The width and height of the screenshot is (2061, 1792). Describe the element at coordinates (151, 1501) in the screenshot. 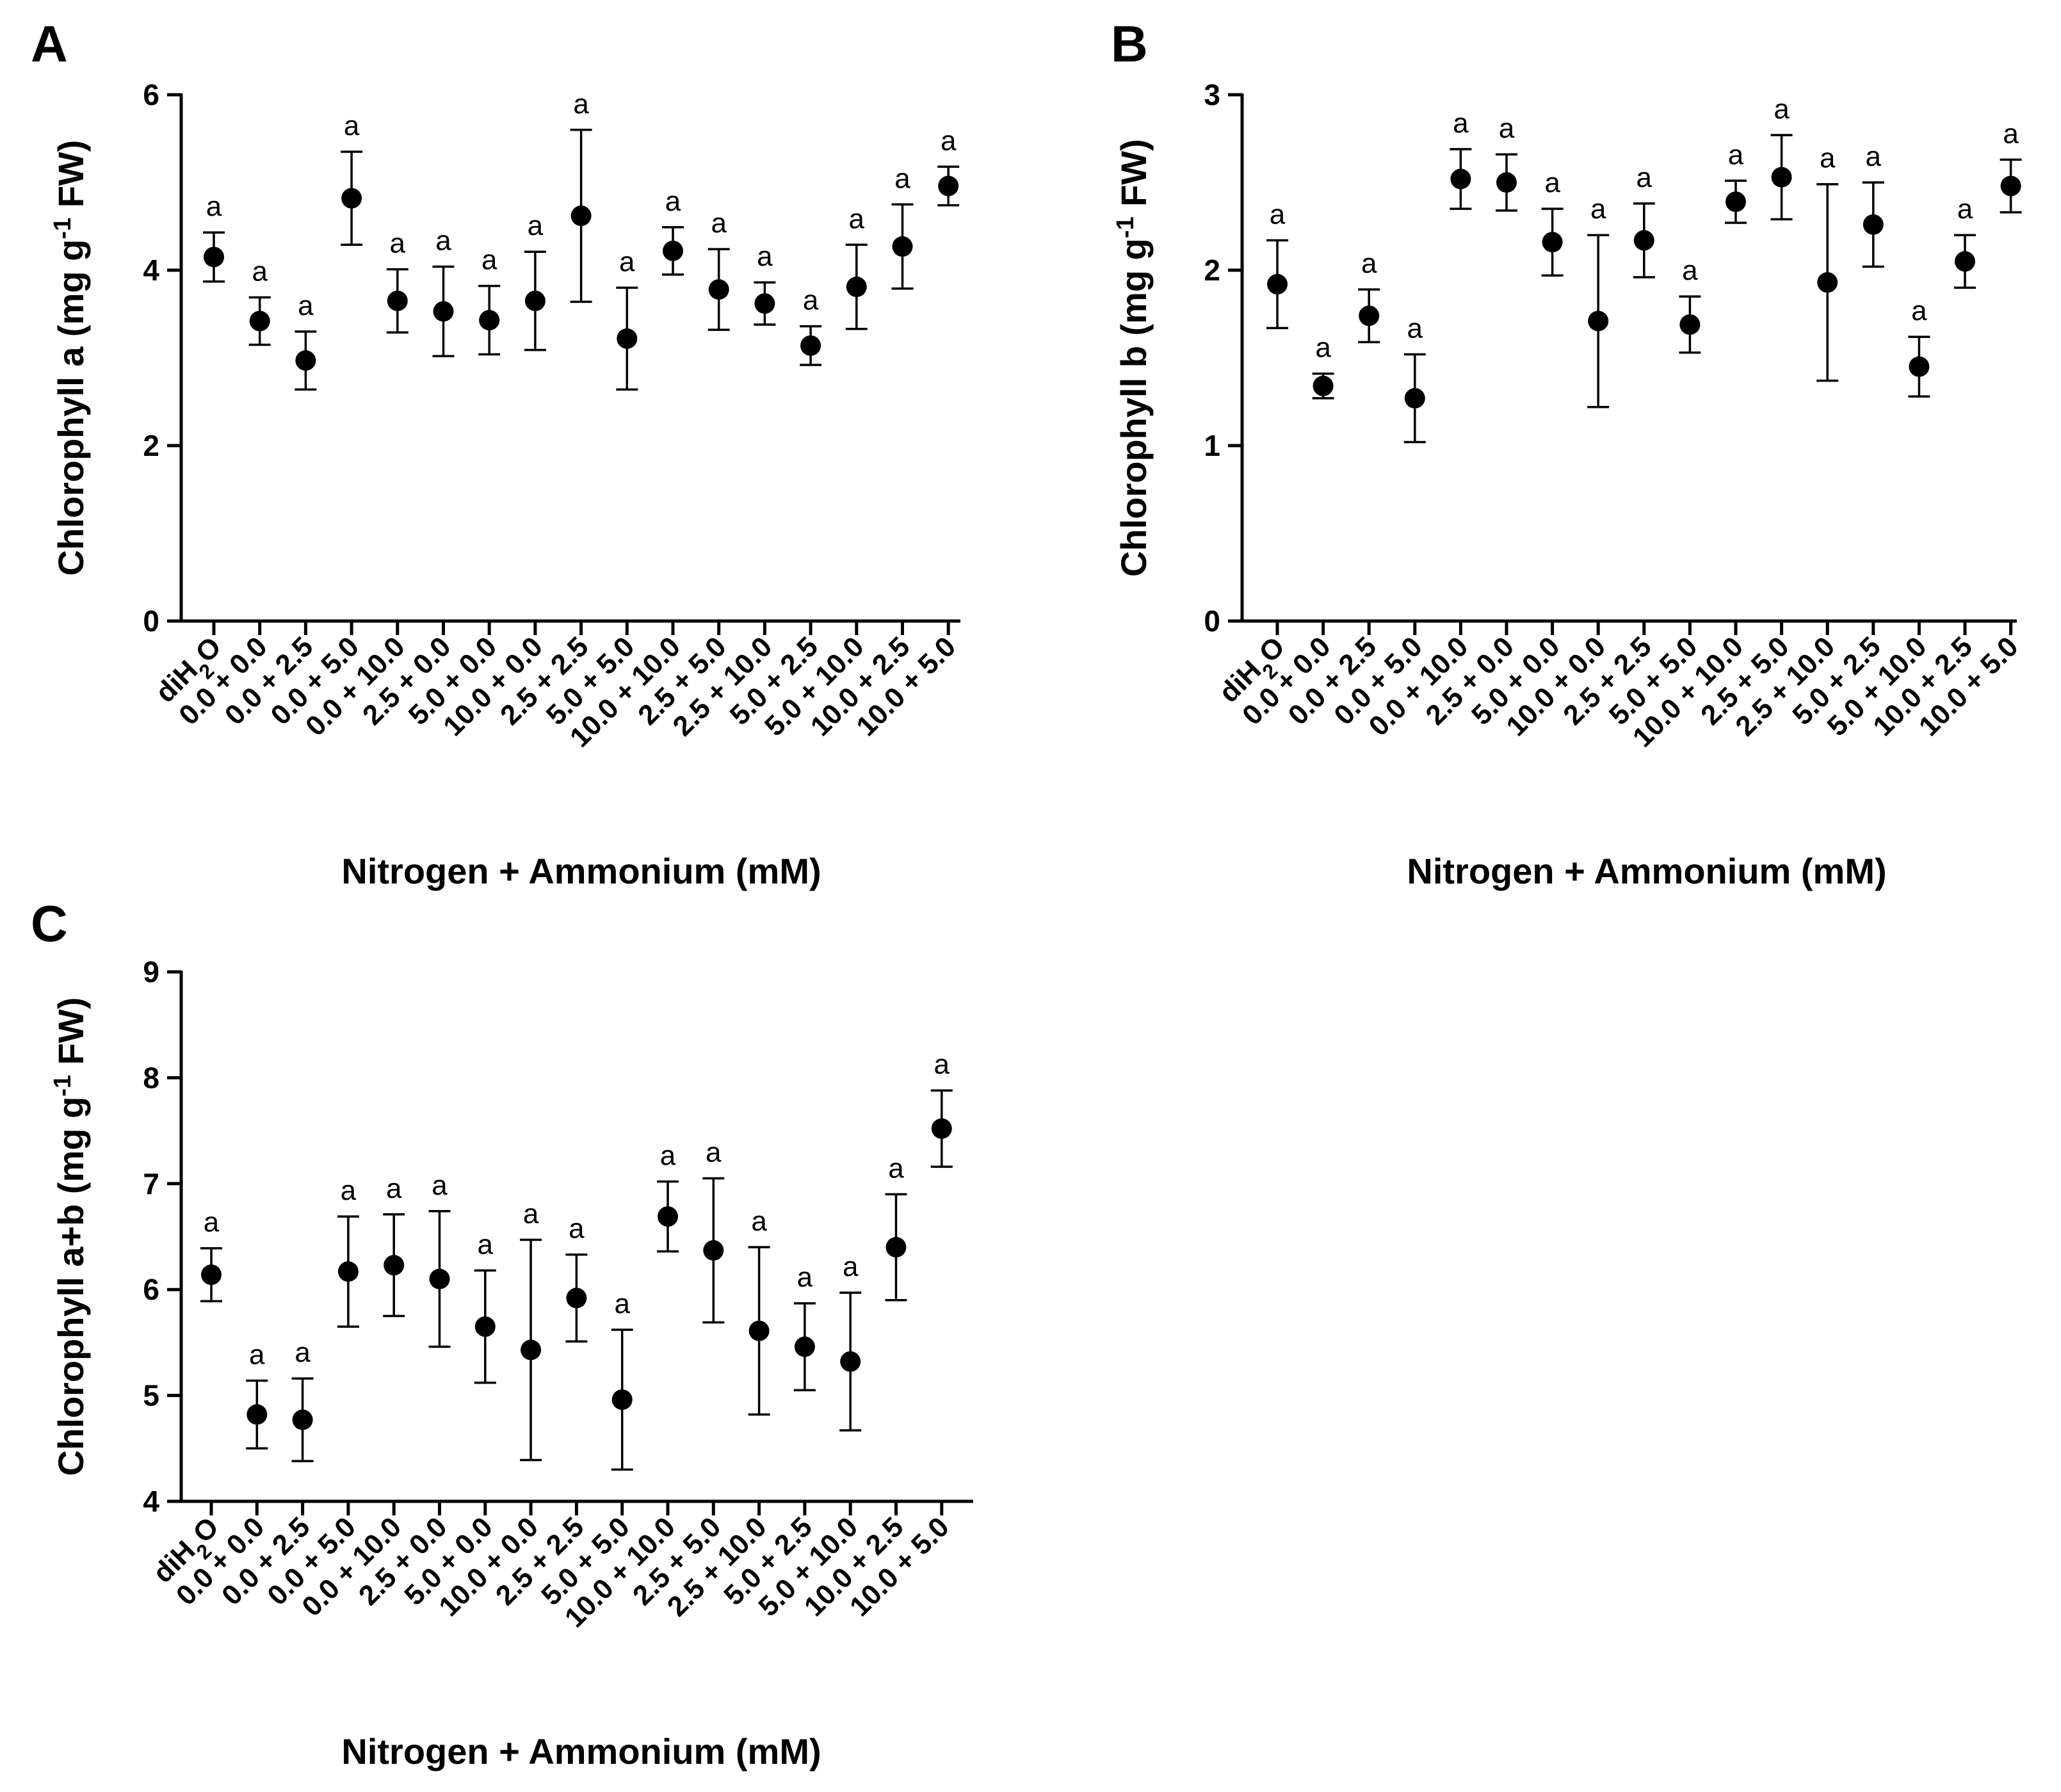

I see `panel-c-y-tick-label-0: 4` at that location.